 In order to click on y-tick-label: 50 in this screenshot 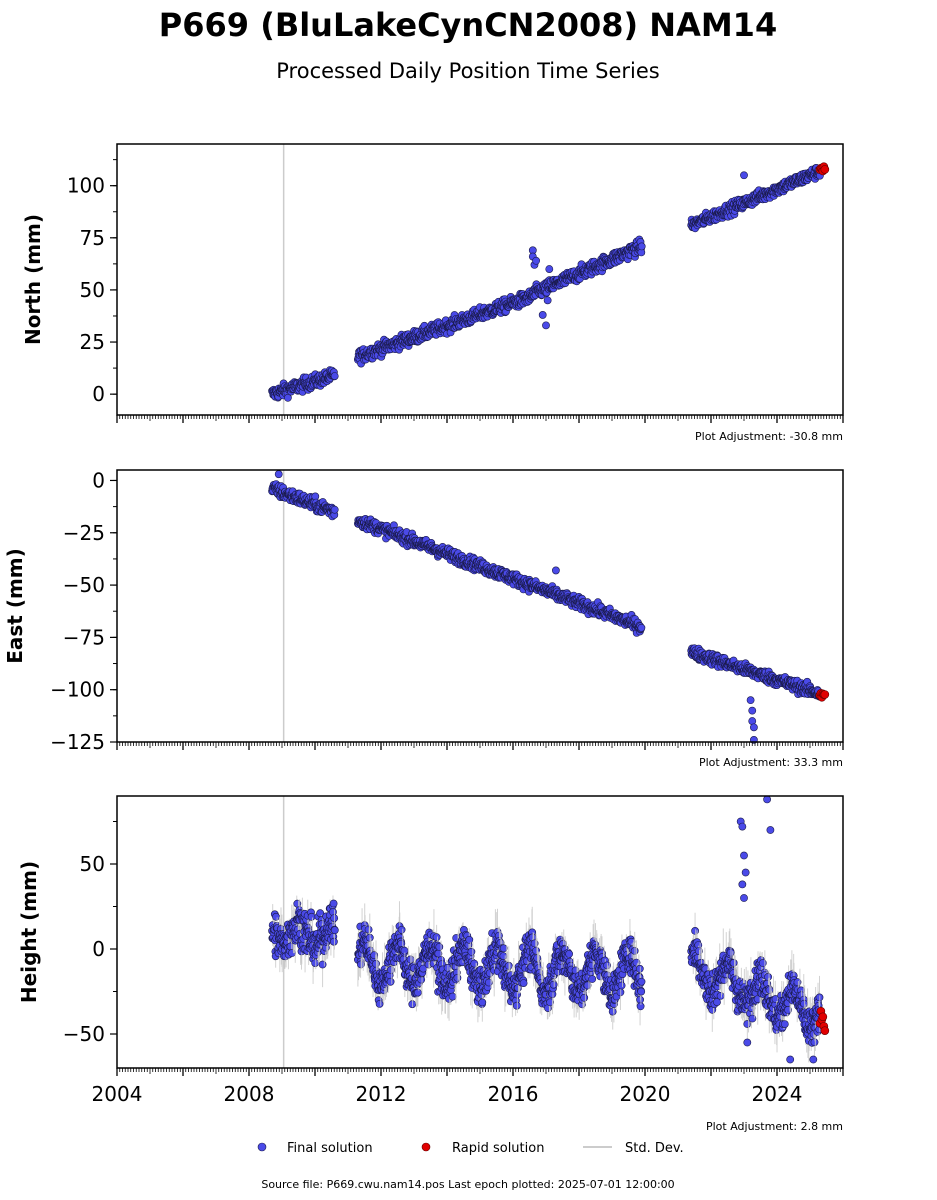, I will do `click(92, 290)`.